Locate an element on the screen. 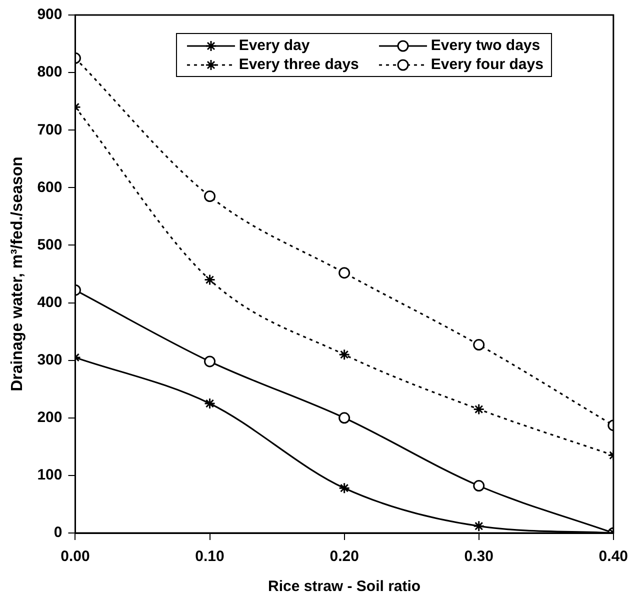 The height and width of the screenshot is (608, 636). x-axis-title: Rice straw - Soil ratio is located at coordinates (344, 587).